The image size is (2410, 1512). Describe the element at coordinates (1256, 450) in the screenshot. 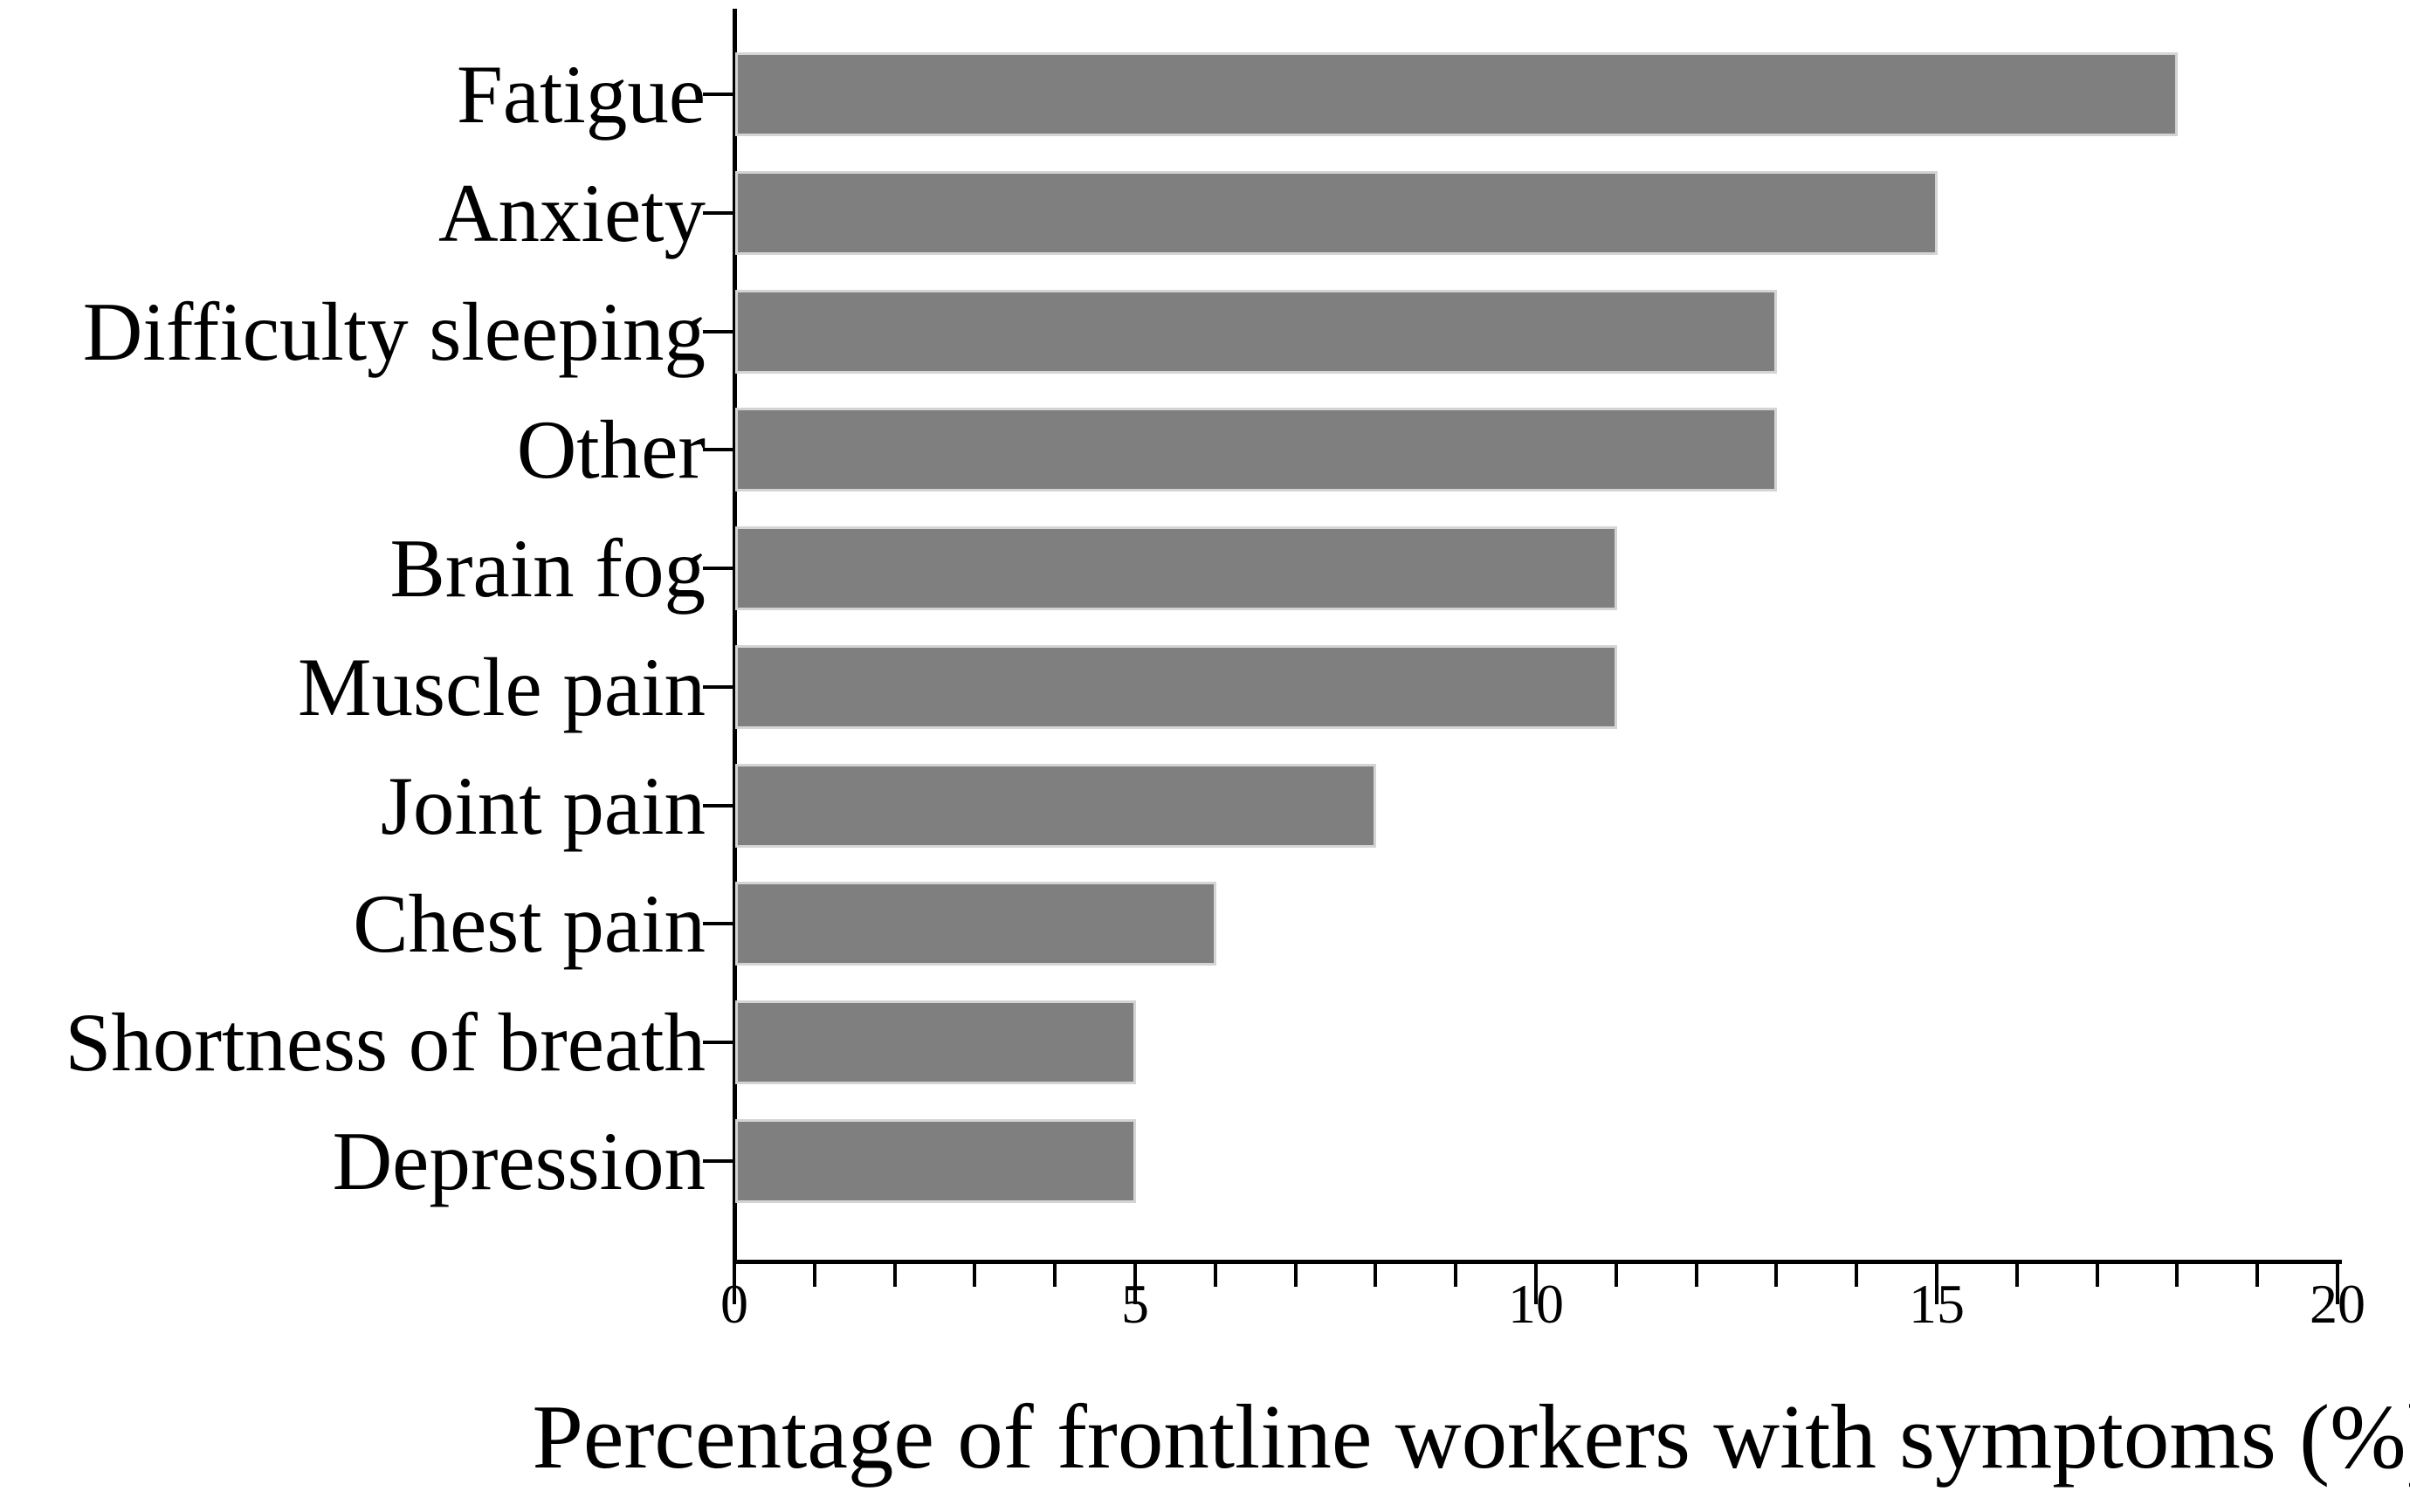

I see `bar-other` at that location.